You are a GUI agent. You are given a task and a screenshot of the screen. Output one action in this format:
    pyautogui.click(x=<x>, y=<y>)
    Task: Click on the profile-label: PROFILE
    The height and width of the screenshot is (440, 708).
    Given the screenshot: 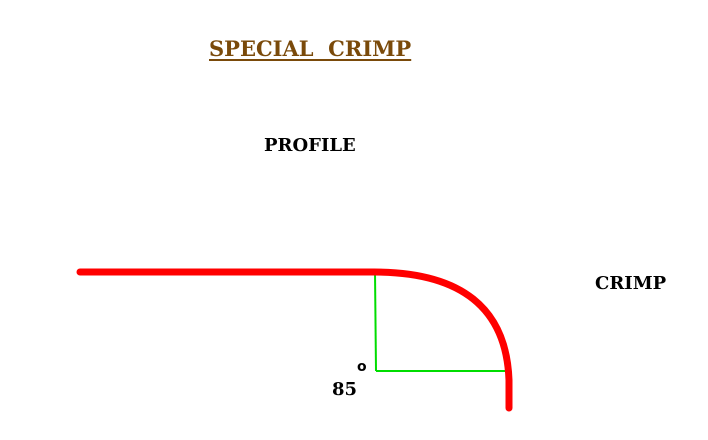 What is the action you would take?
    pyautogui.click(x=310, y=145)
    